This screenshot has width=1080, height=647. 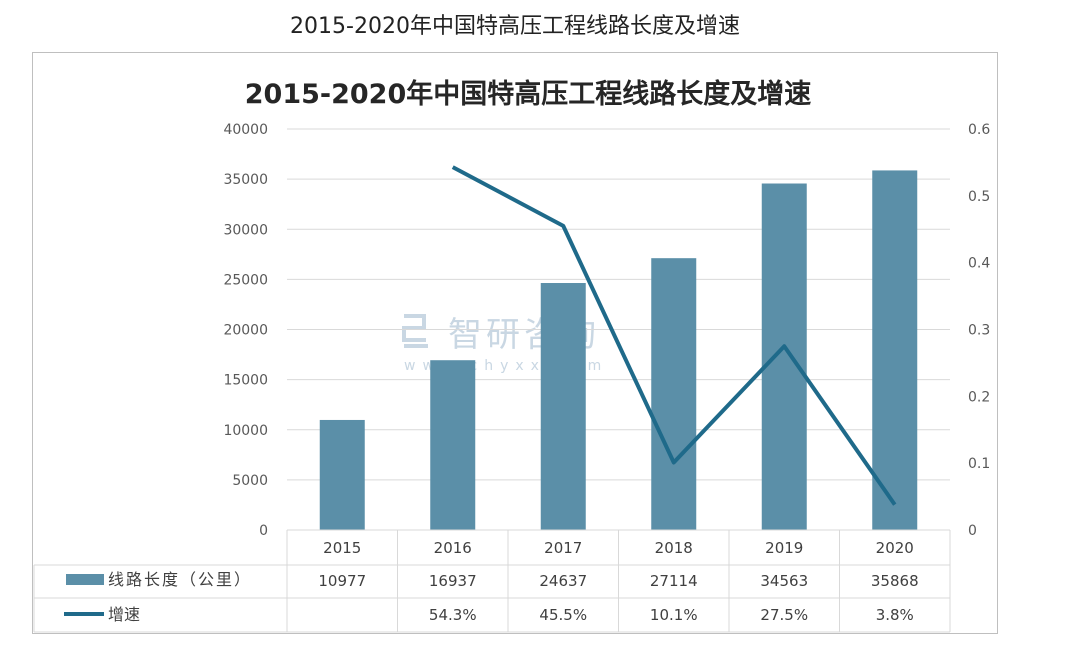 What do you see at coordinates (245, 130) in the screenshot?
I see `y-left-tick-label: 40000` at bounding box center [245, 130].